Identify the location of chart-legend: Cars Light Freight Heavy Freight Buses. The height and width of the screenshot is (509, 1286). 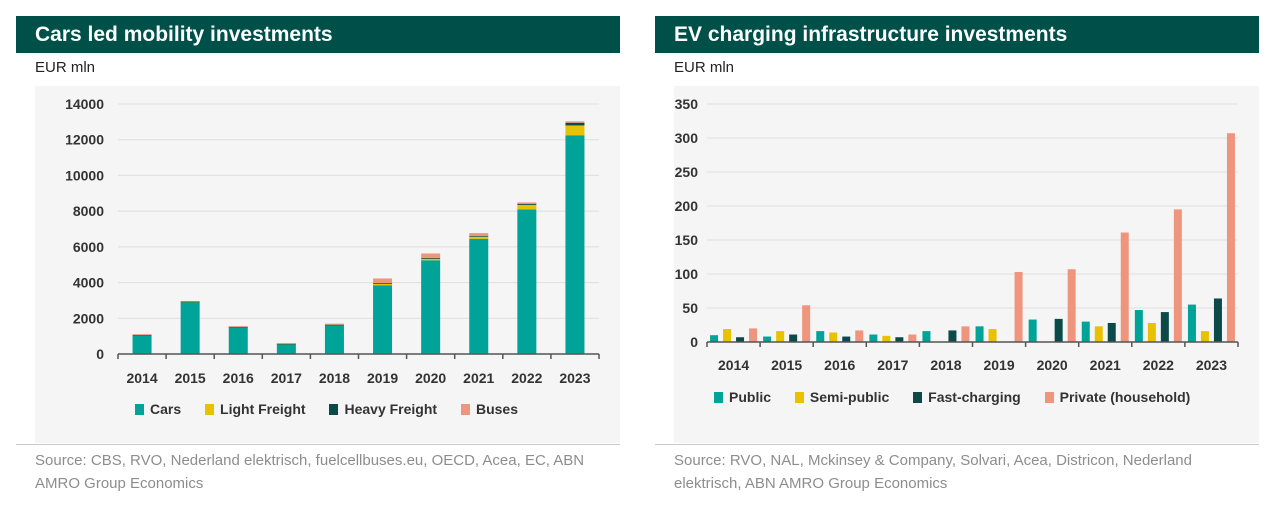
(336, 409).